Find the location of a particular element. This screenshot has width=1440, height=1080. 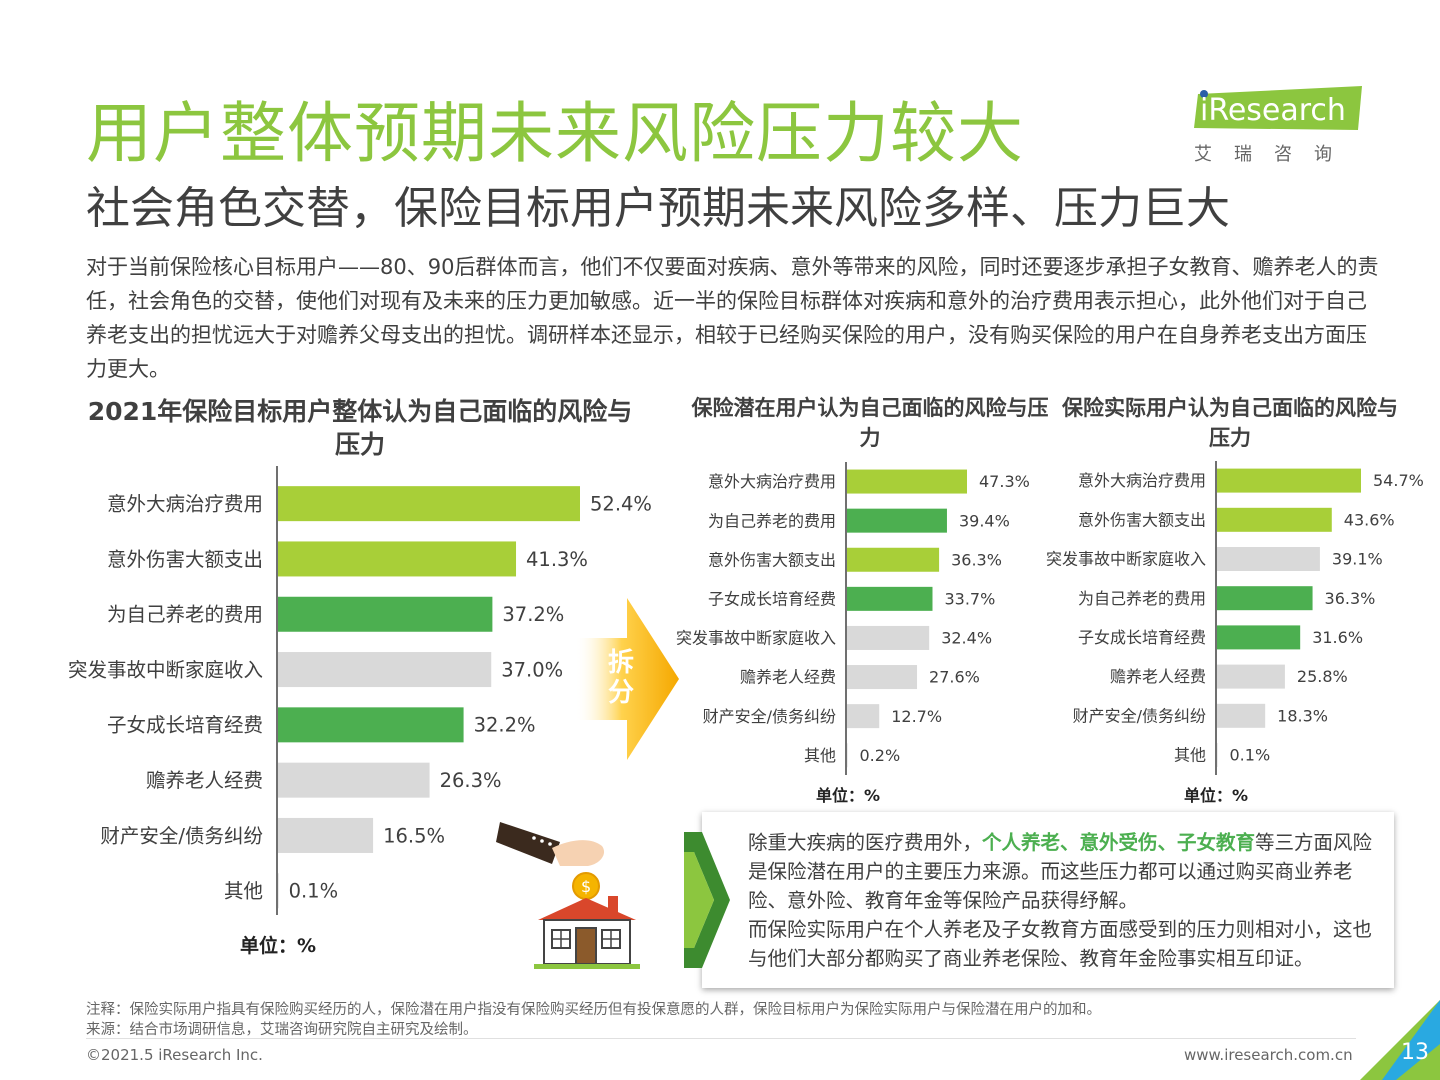

unit-label-actual: 单位：% is located at coordinates (1216, 795).